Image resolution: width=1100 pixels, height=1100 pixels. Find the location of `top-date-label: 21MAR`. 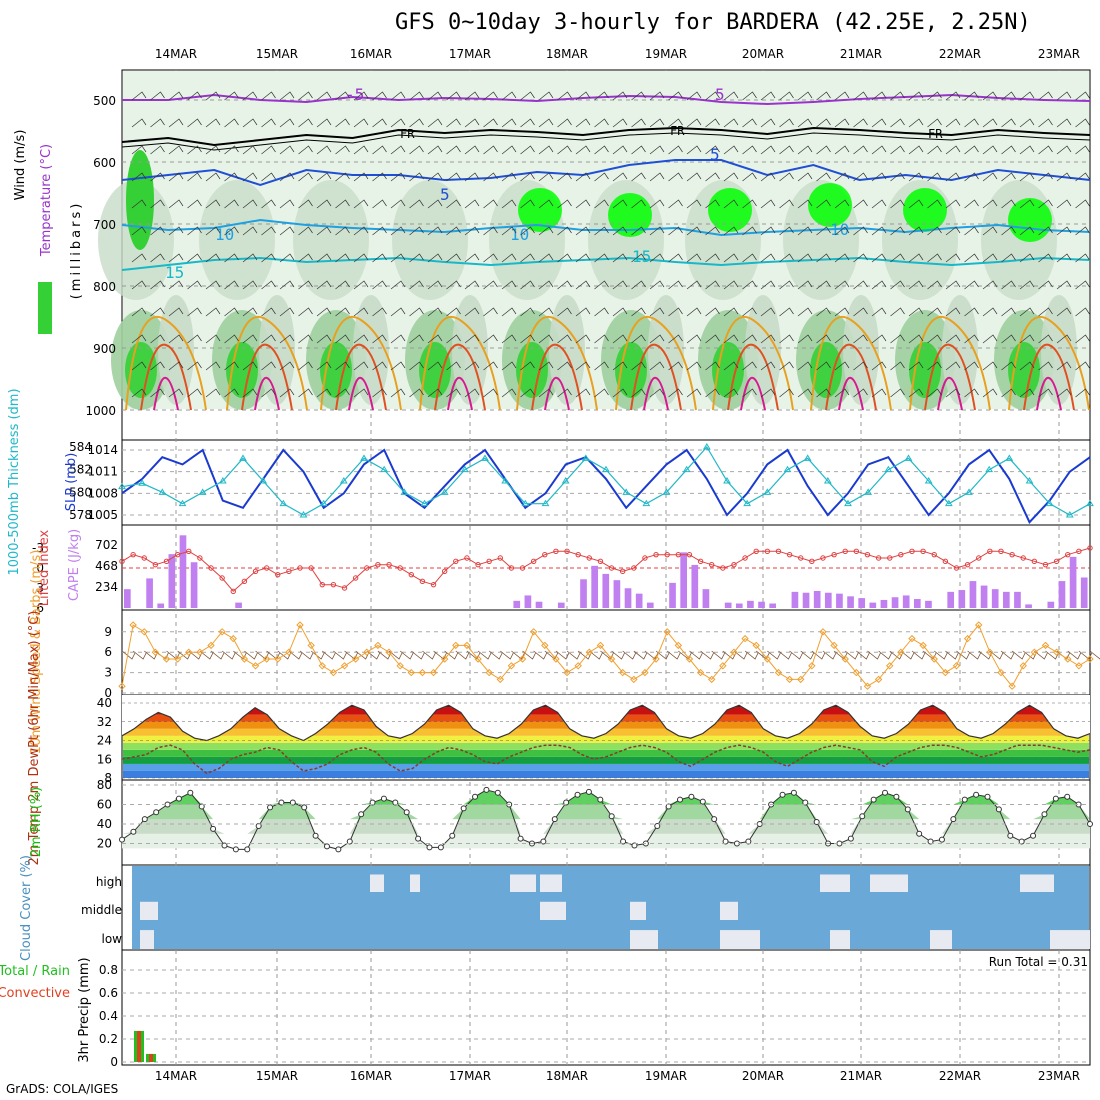

top-date-label: 21MAR is located at coordinates (861, 54).